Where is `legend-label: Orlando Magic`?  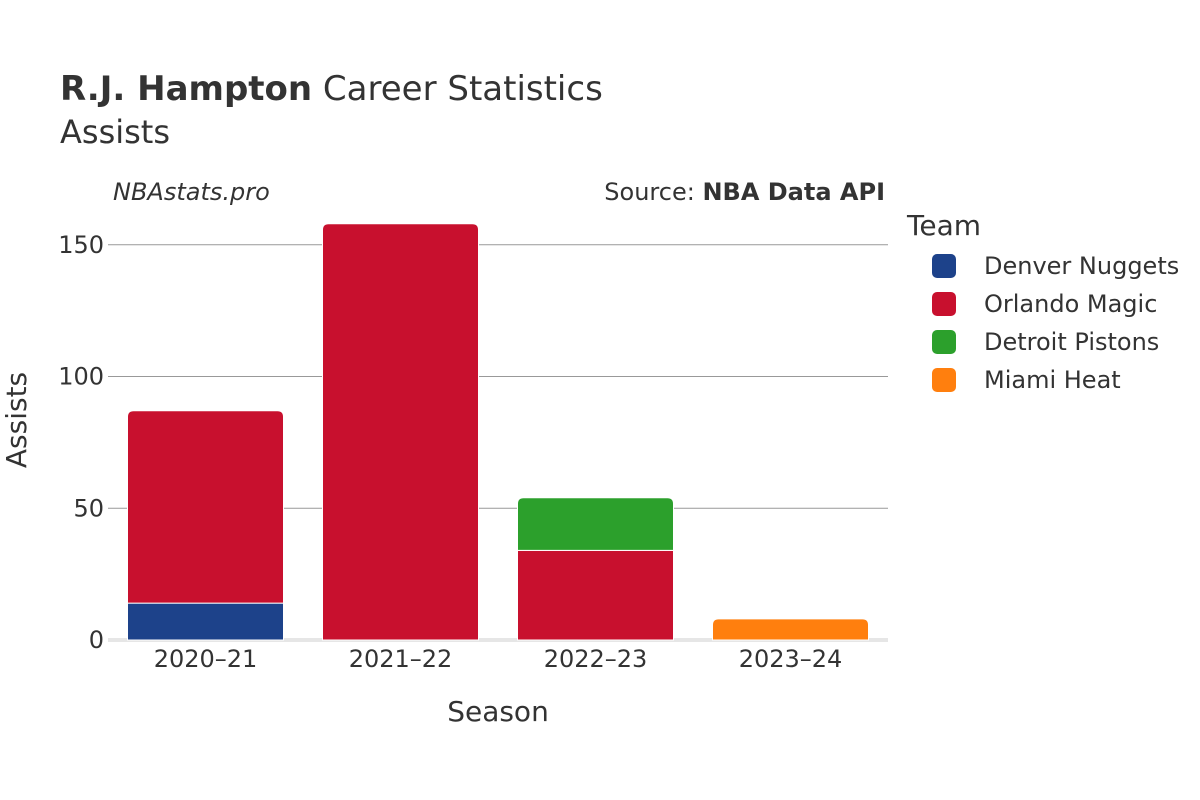 legend-label: Orlando Magic is located at coordinates (1070, 304).